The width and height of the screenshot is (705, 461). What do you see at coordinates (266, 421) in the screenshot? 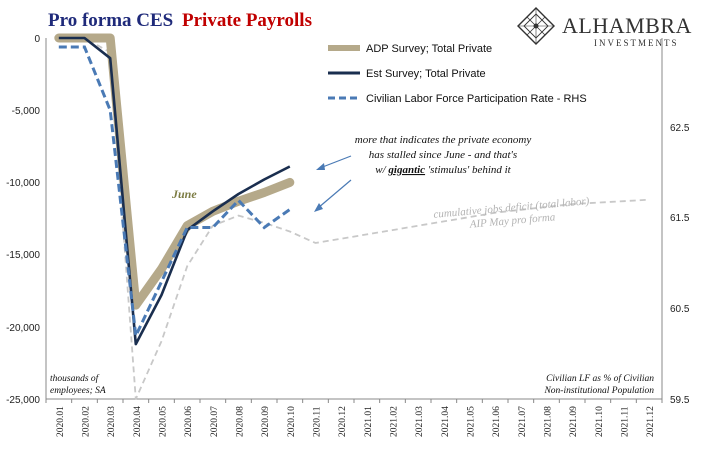
I see `x-tick-label: 2020.09` at bounding box center [266, 421].